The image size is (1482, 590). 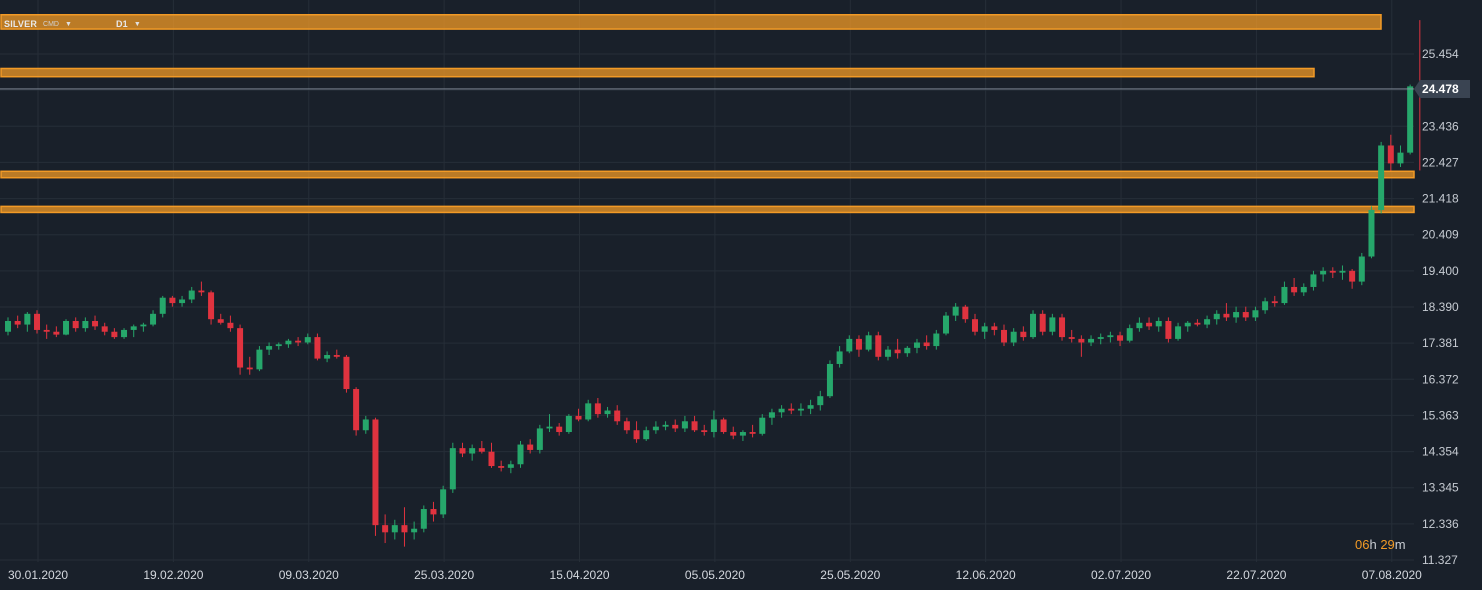 What do you see at coordinates (986, 575) in the screenshot?
I see `x-tick-label: 12.06.2020` at bounding box center [986, 575].